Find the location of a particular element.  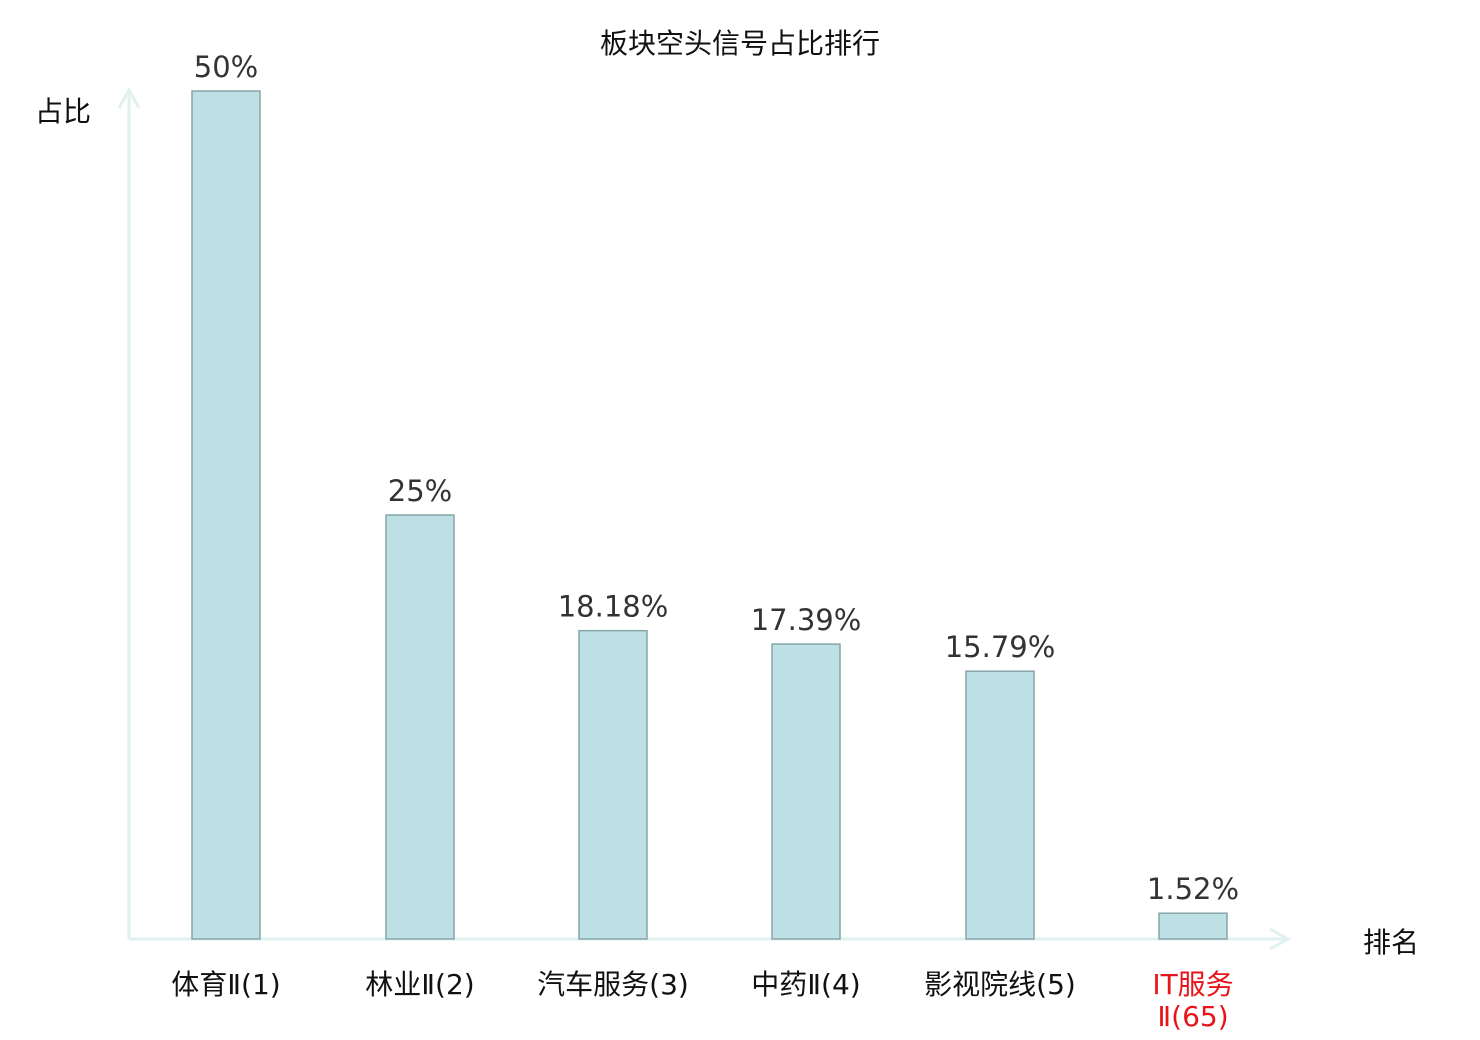

x-axis-label: 排名 is located at coordinates (1391, 942).